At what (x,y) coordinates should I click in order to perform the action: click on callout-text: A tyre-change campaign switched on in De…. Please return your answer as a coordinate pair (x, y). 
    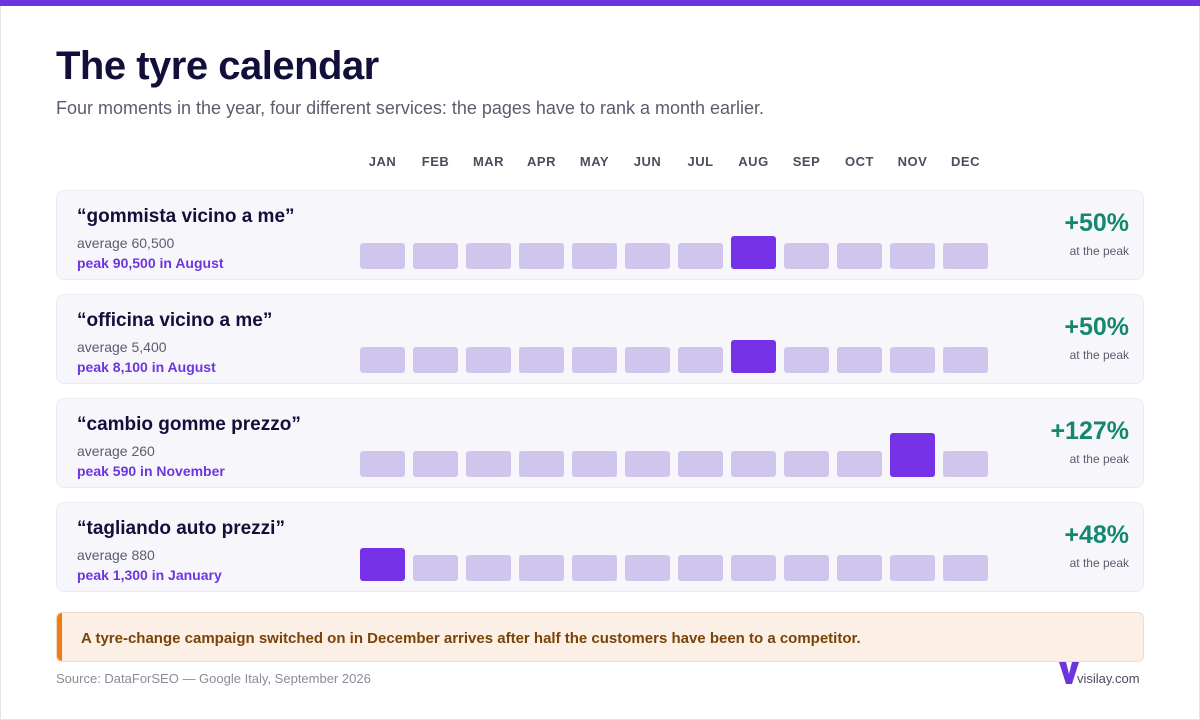
    Looking at the image, I should click on (471, 638).